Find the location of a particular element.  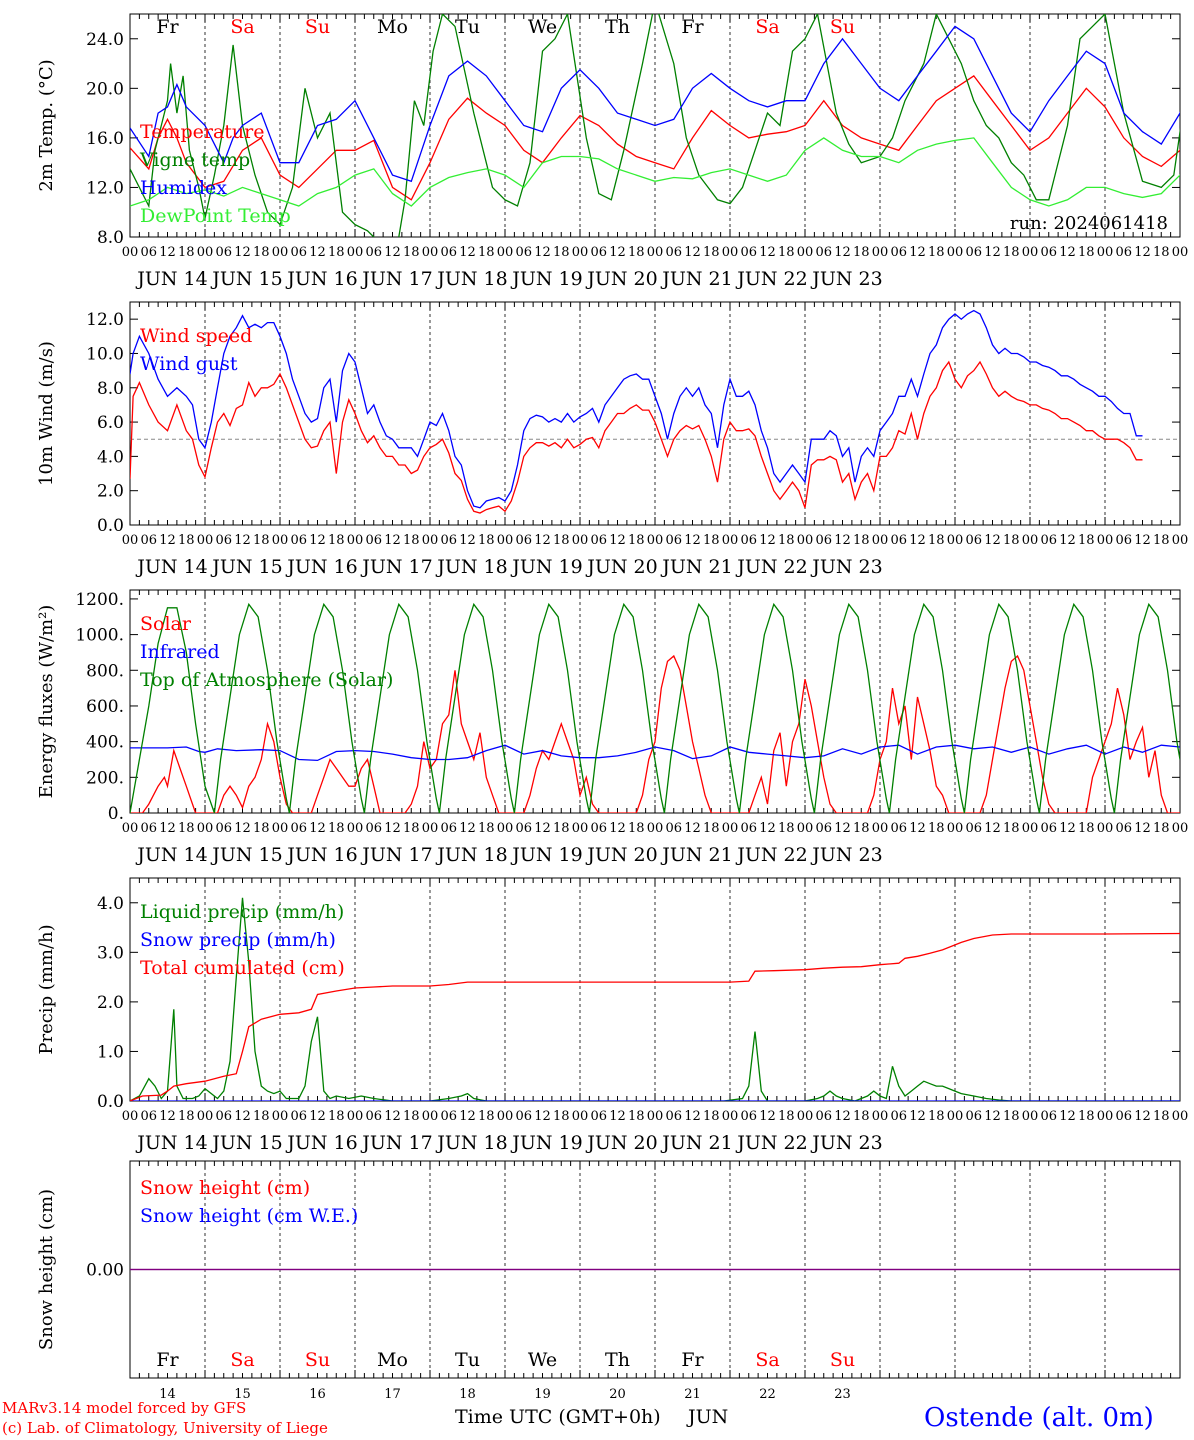

panel2-y-tick-label: 6.0 is located at coordinates (110, 423).